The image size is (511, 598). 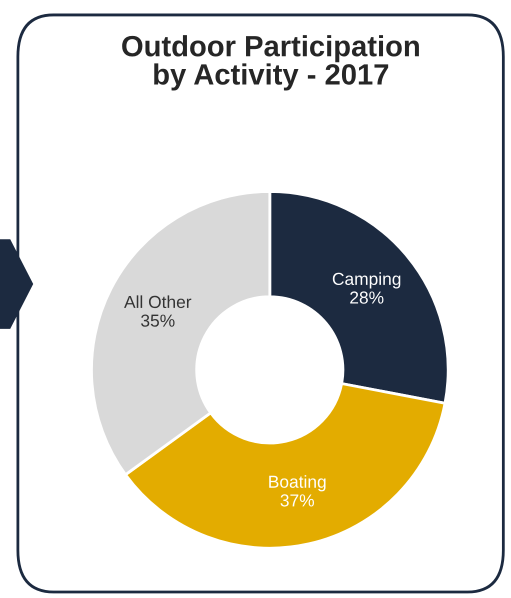 What do you see at coordinates (297, 483) in the screenshot?
I see `slice-label: Boating` at bounding box center [297, 483].